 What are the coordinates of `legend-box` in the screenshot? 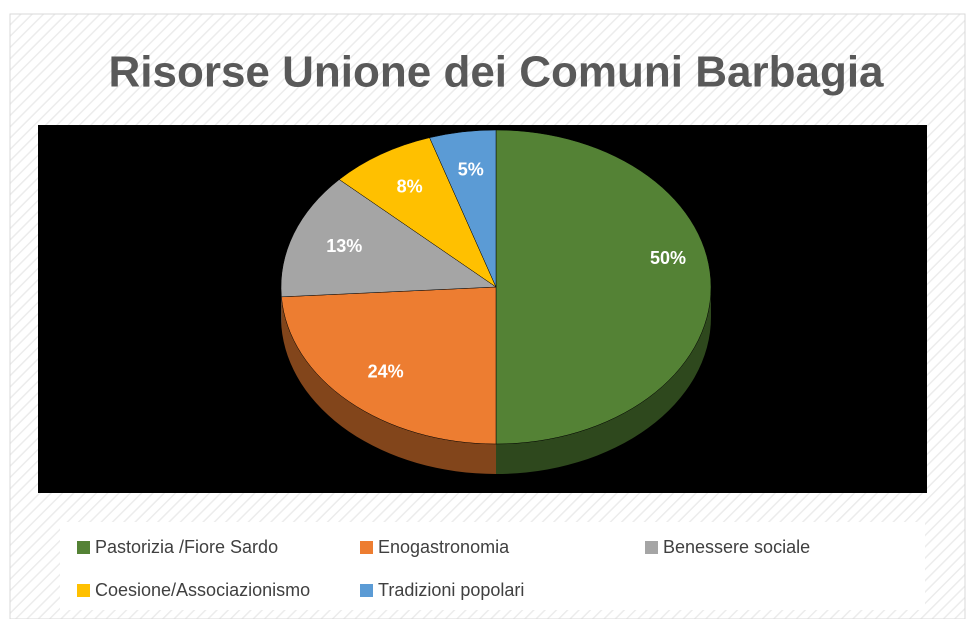 It's located at (492, 566).